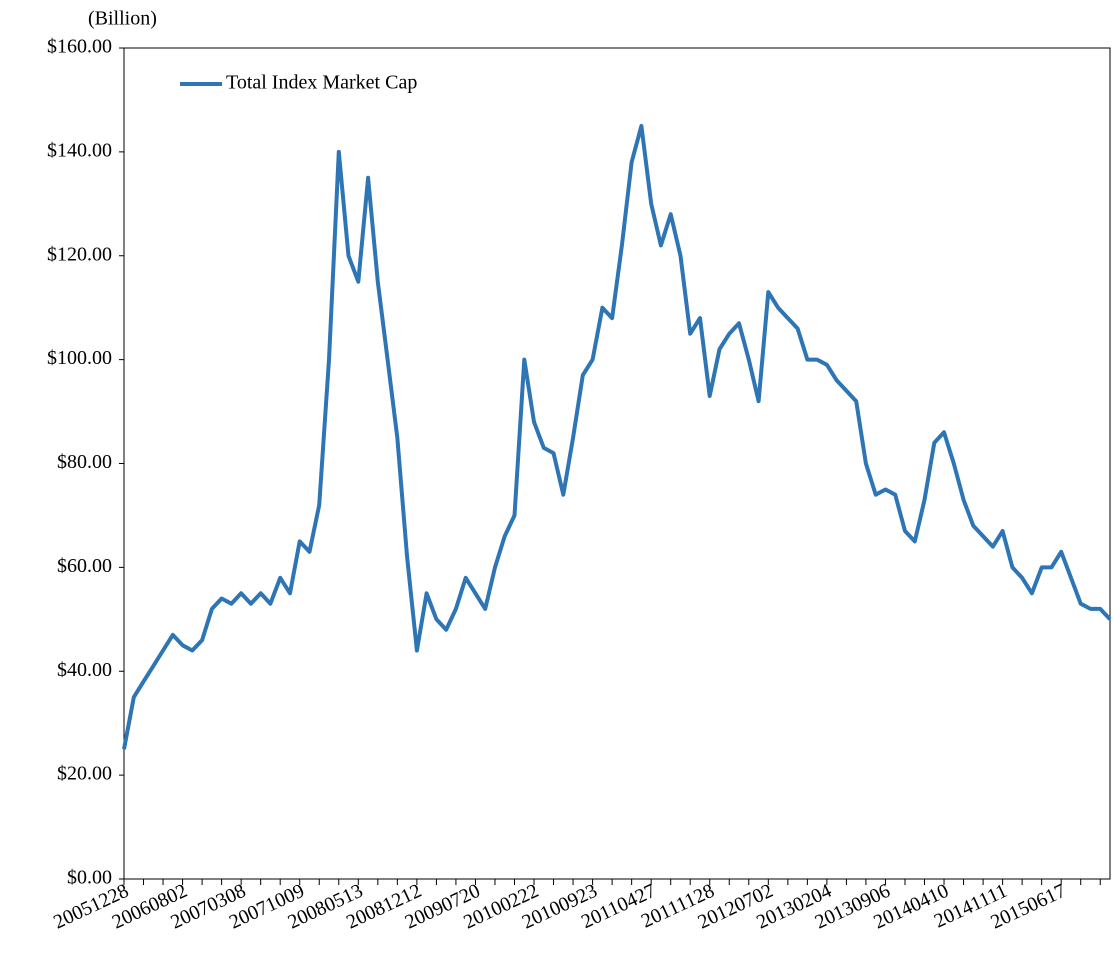 This screenshot has height=971, width=1114. I want to click on y-tick-label: $60.00, so click(84, 566).